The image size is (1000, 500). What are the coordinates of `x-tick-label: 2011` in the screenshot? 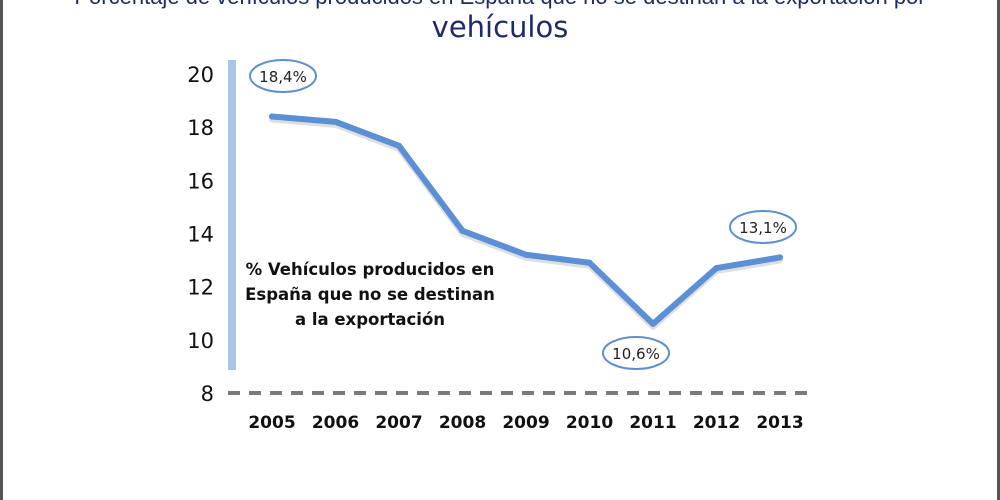 It's located at (652, 423).